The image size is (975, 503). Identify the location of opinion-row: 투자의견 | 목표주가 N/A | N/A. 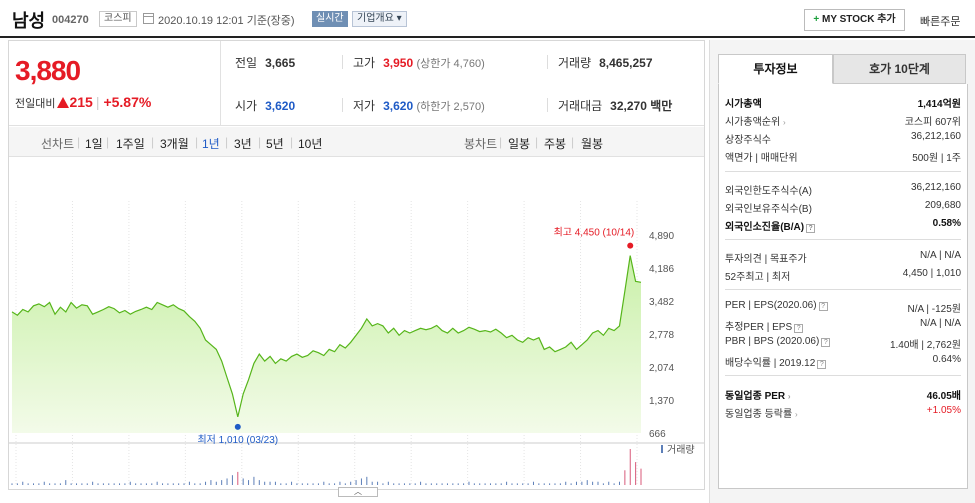
(843, 256).